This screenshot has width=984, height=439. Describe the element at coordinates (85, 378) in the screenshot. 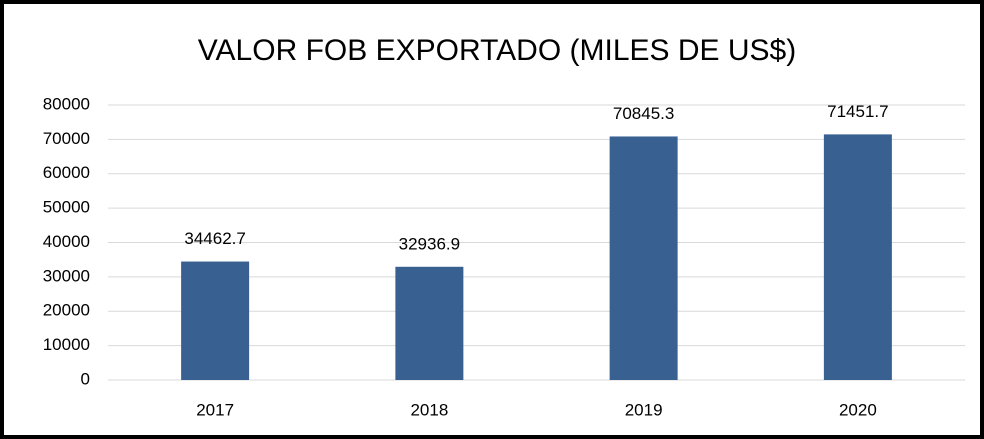

I see `y-tick-label: 0` at that location.